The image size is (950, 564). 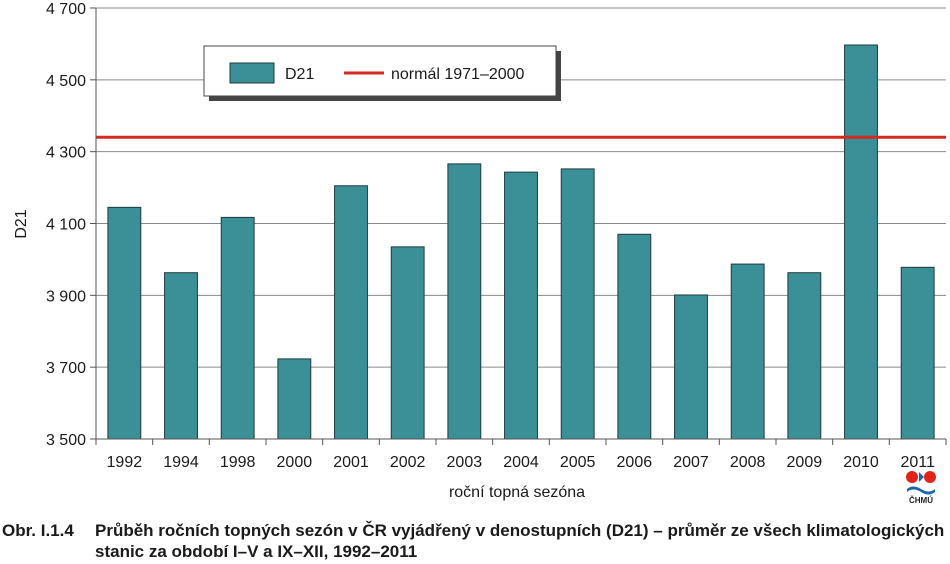 What do you see at coordinates (921, 500) in the screenshot?
I see `logo-label: ČHMÚ` at bounding box center [921, 500].